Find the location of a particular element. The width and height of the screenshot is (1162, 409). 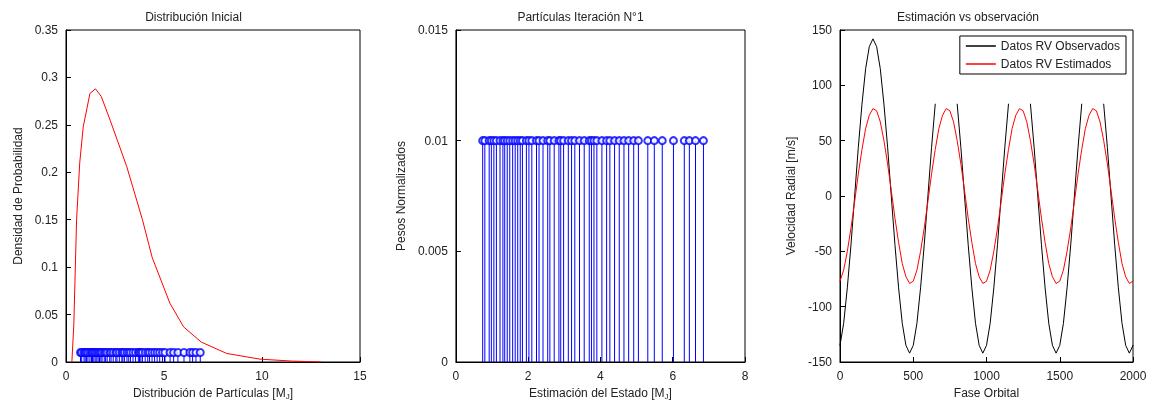

y-tick-label: 0.15 is located at coordinates (46, 219).